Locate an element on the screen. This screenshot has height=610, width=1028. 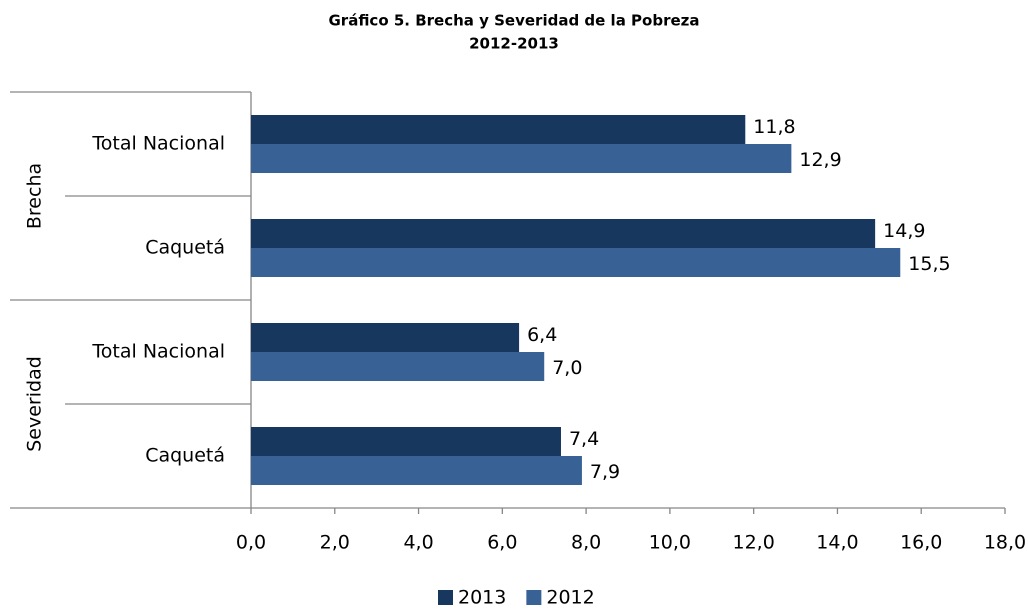
group-label: Brecha is located at coordinates (35, 196).